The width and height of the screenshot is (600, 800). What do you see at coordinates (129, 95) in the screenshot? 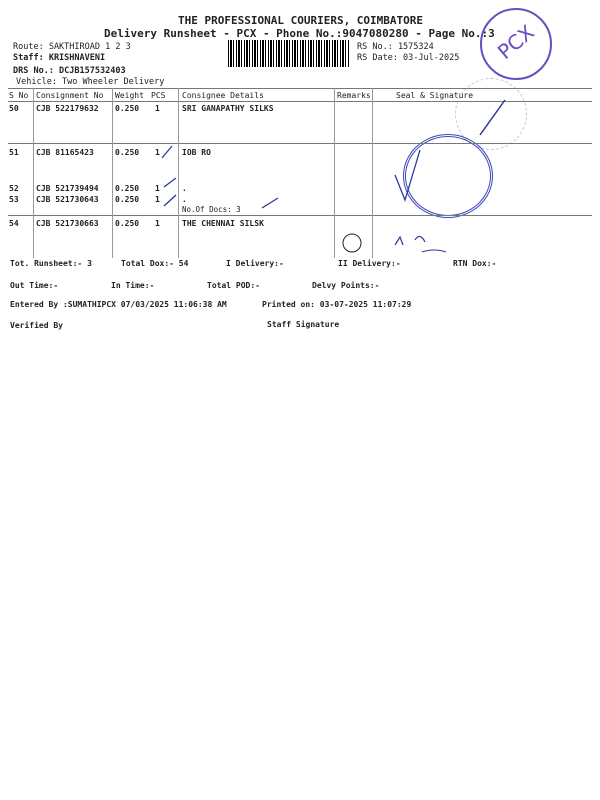
I see `col-weight: Weight` at bounding box center [129, 95].